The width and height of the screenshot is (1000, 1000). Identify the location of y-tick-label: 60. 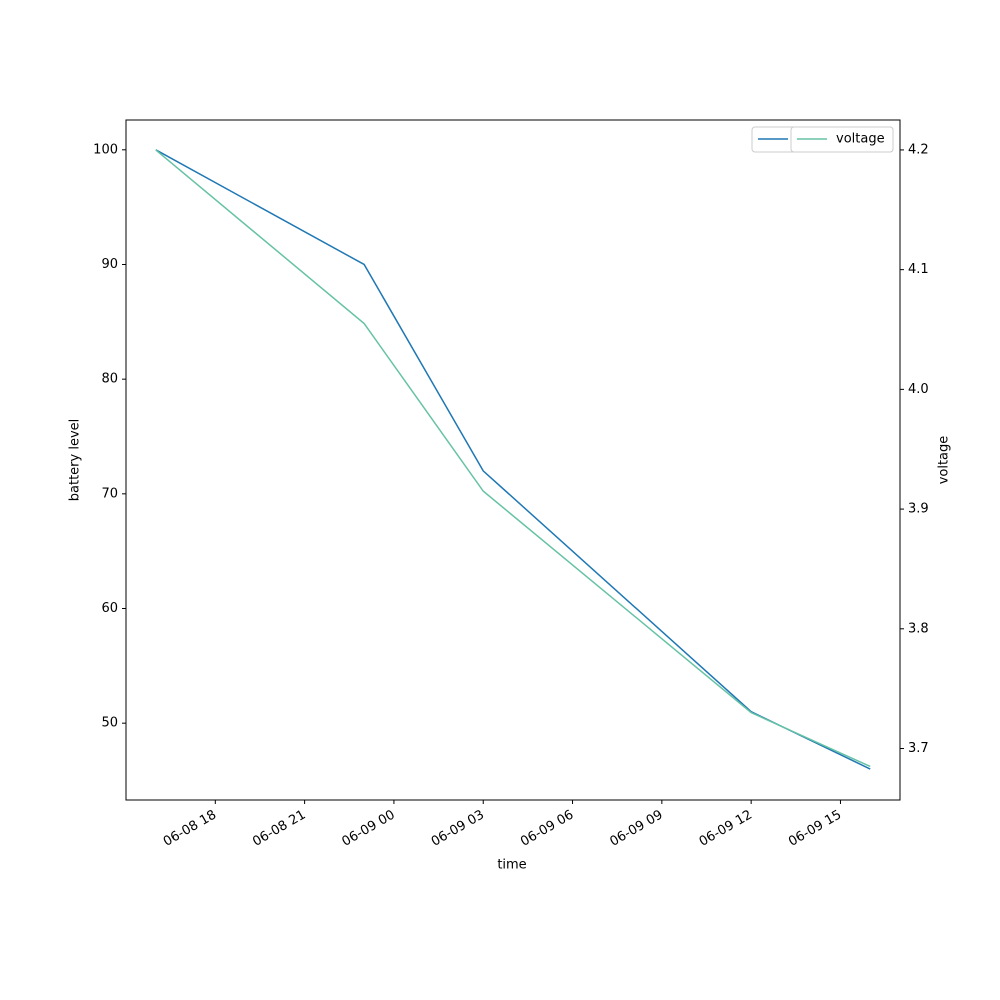
(109, 608).